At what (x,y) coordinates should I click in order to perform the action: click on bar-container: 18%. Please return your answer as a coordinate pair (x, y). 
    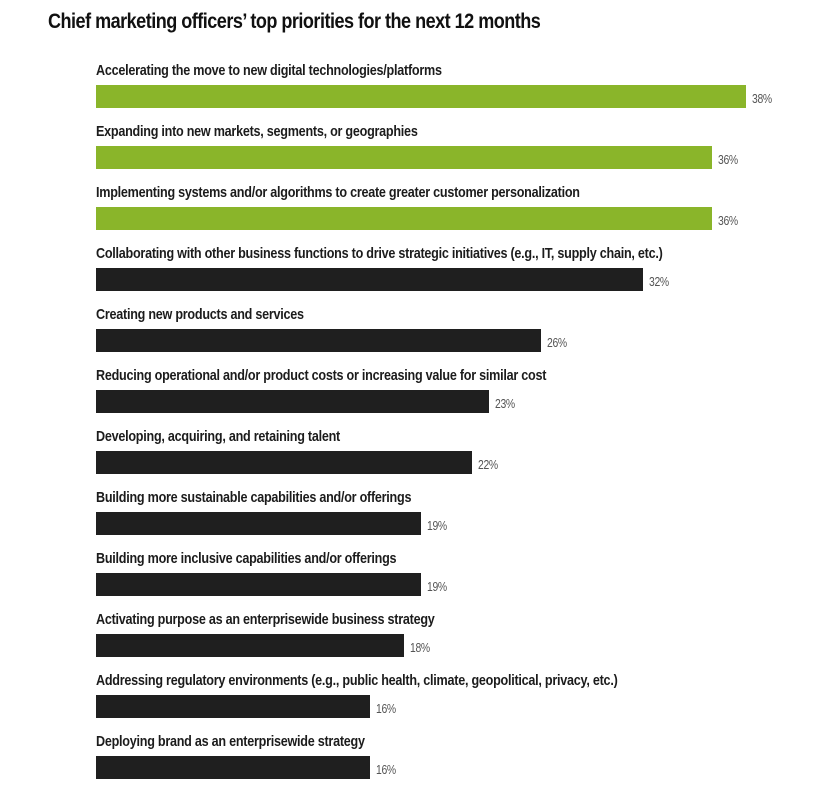
    Looking at the image, I should click on (265, 645).